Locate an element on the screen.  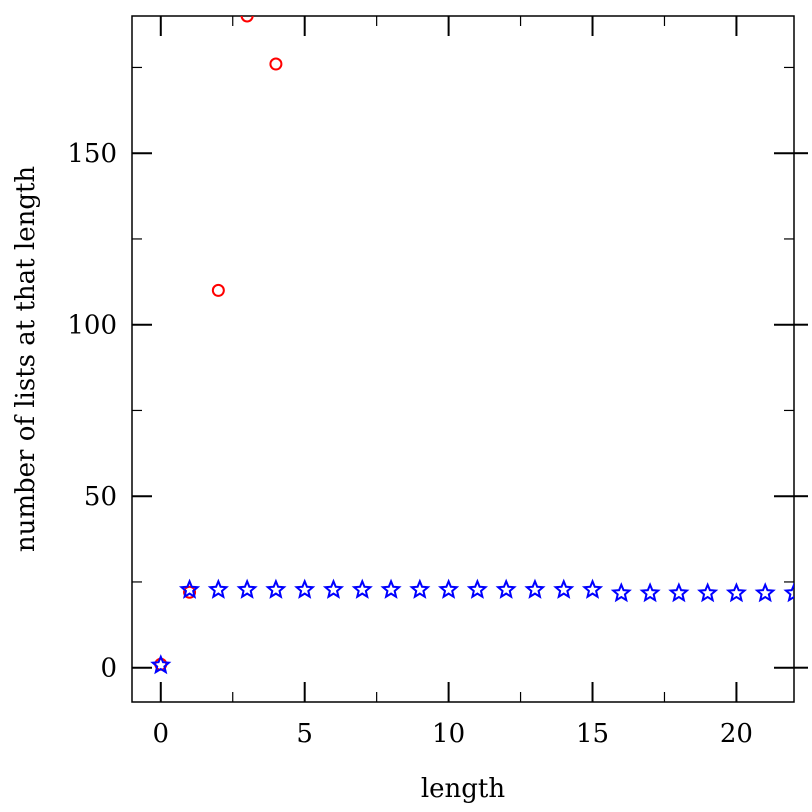
y-tick-label: 0 is located at coordinates (108, 669).